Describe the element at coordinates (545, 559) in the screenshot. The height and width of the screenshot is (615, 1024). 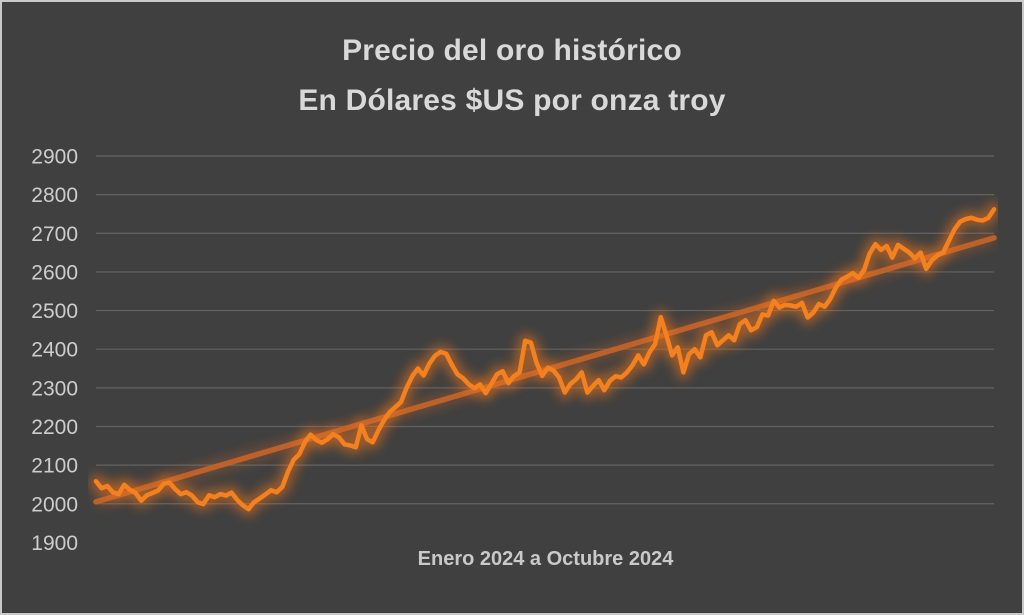
I see `x-axis-caption: Enero 2024 a Octubre 2024` at that location.